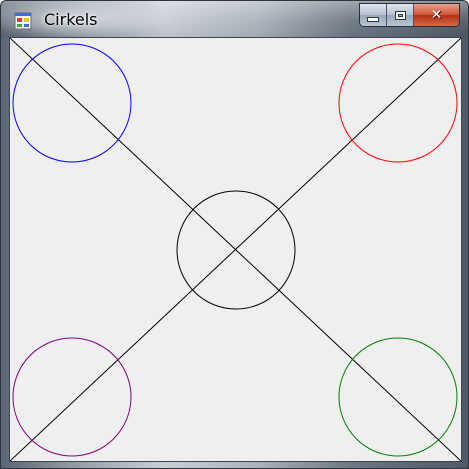  Describe the element at coordinates (373, 19) in the screenshot. I see `minimize-icon` at that location.